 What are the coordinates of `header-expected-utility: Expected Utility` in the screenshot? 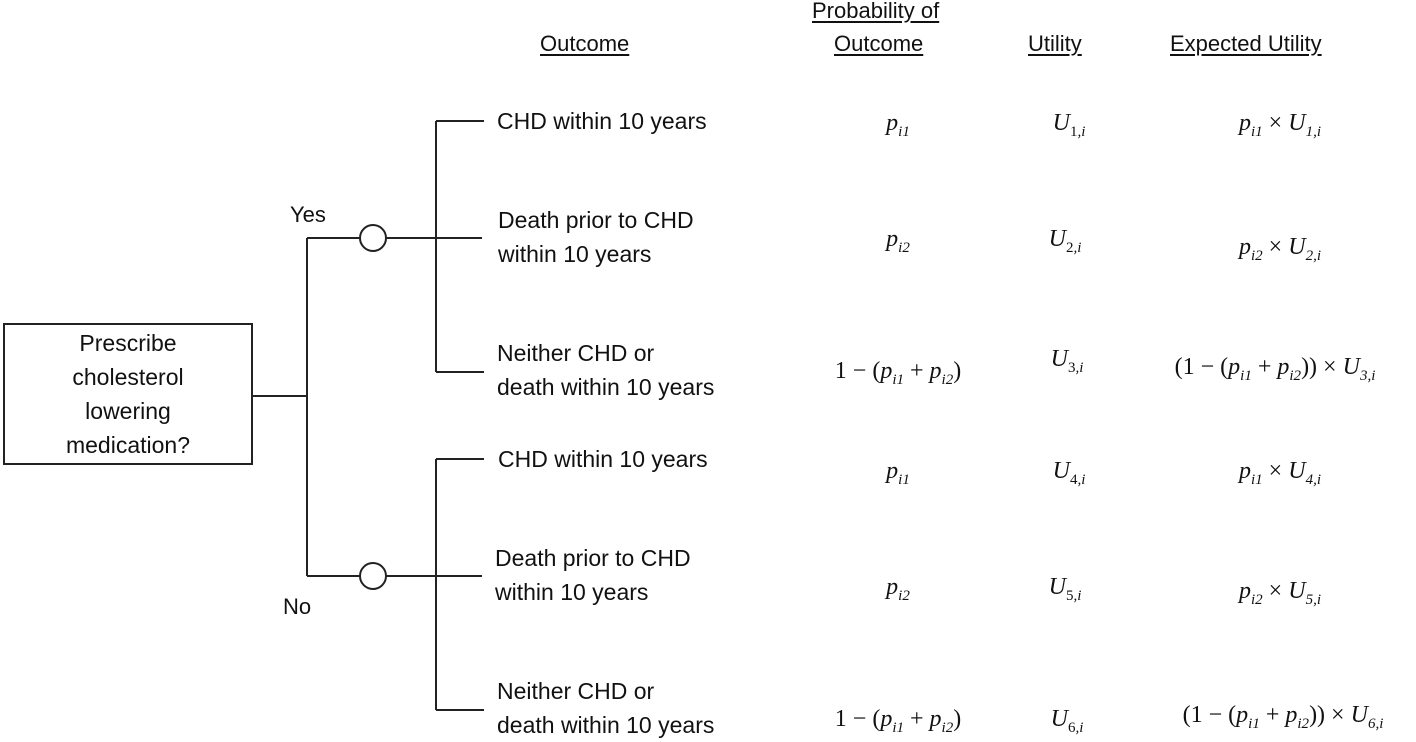 It's located at (1246, 43).